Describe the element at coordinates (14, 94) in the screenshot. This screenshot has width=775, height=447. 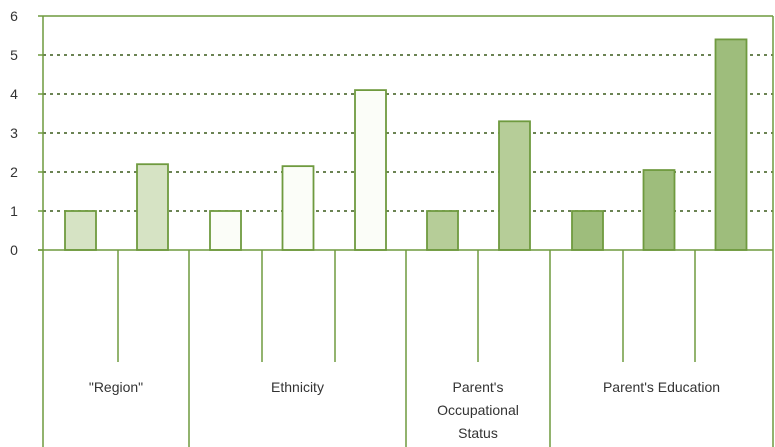
I see `y-tick-label: 4` at that location.